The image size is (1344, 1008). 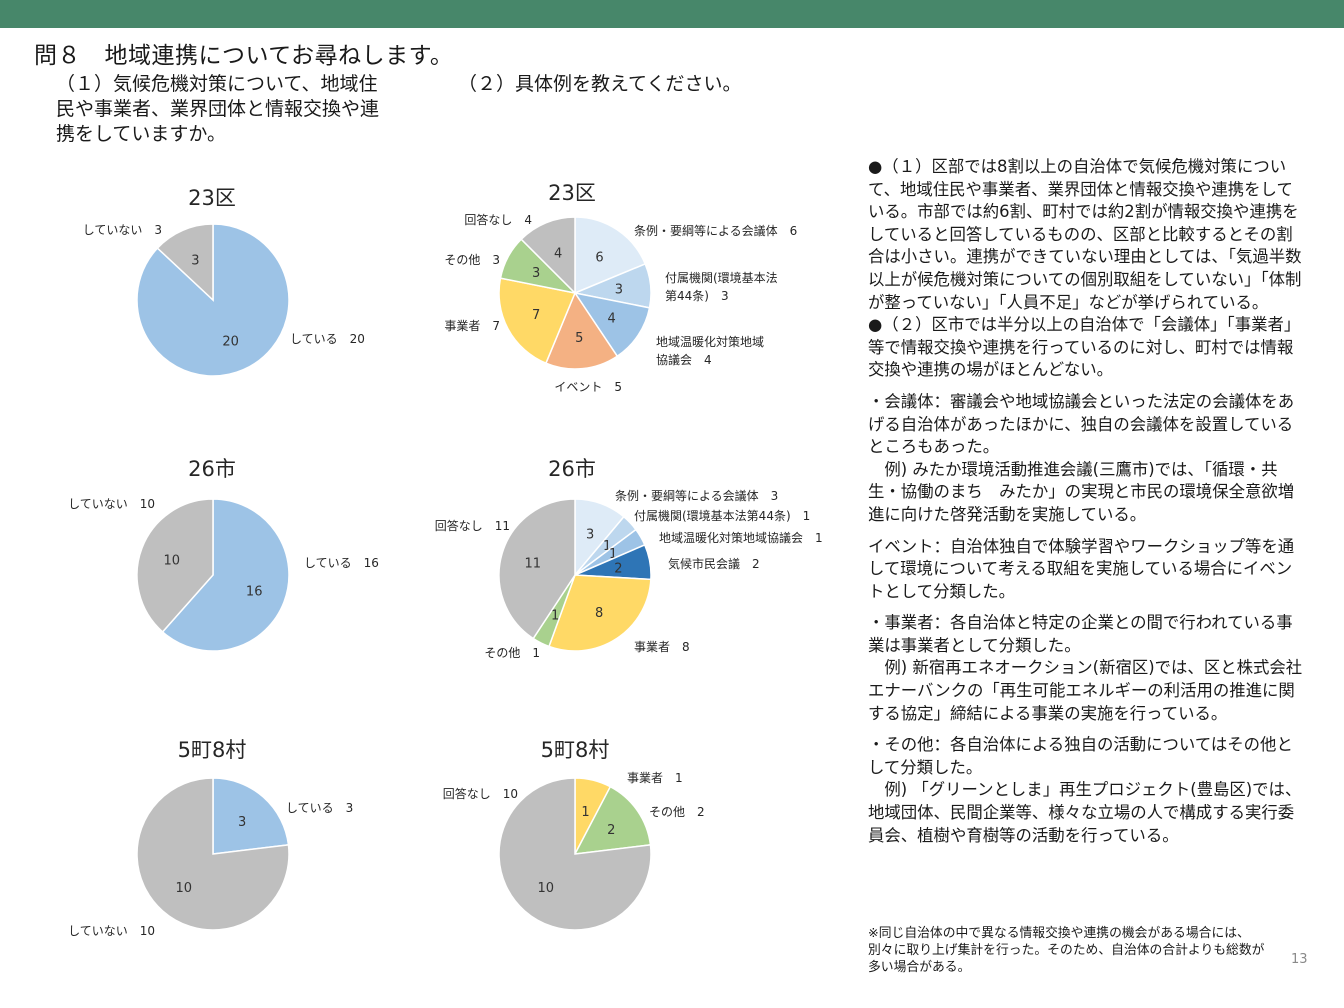 I want to click on slice-category-label: その他 2, so click(x=677, y=812).